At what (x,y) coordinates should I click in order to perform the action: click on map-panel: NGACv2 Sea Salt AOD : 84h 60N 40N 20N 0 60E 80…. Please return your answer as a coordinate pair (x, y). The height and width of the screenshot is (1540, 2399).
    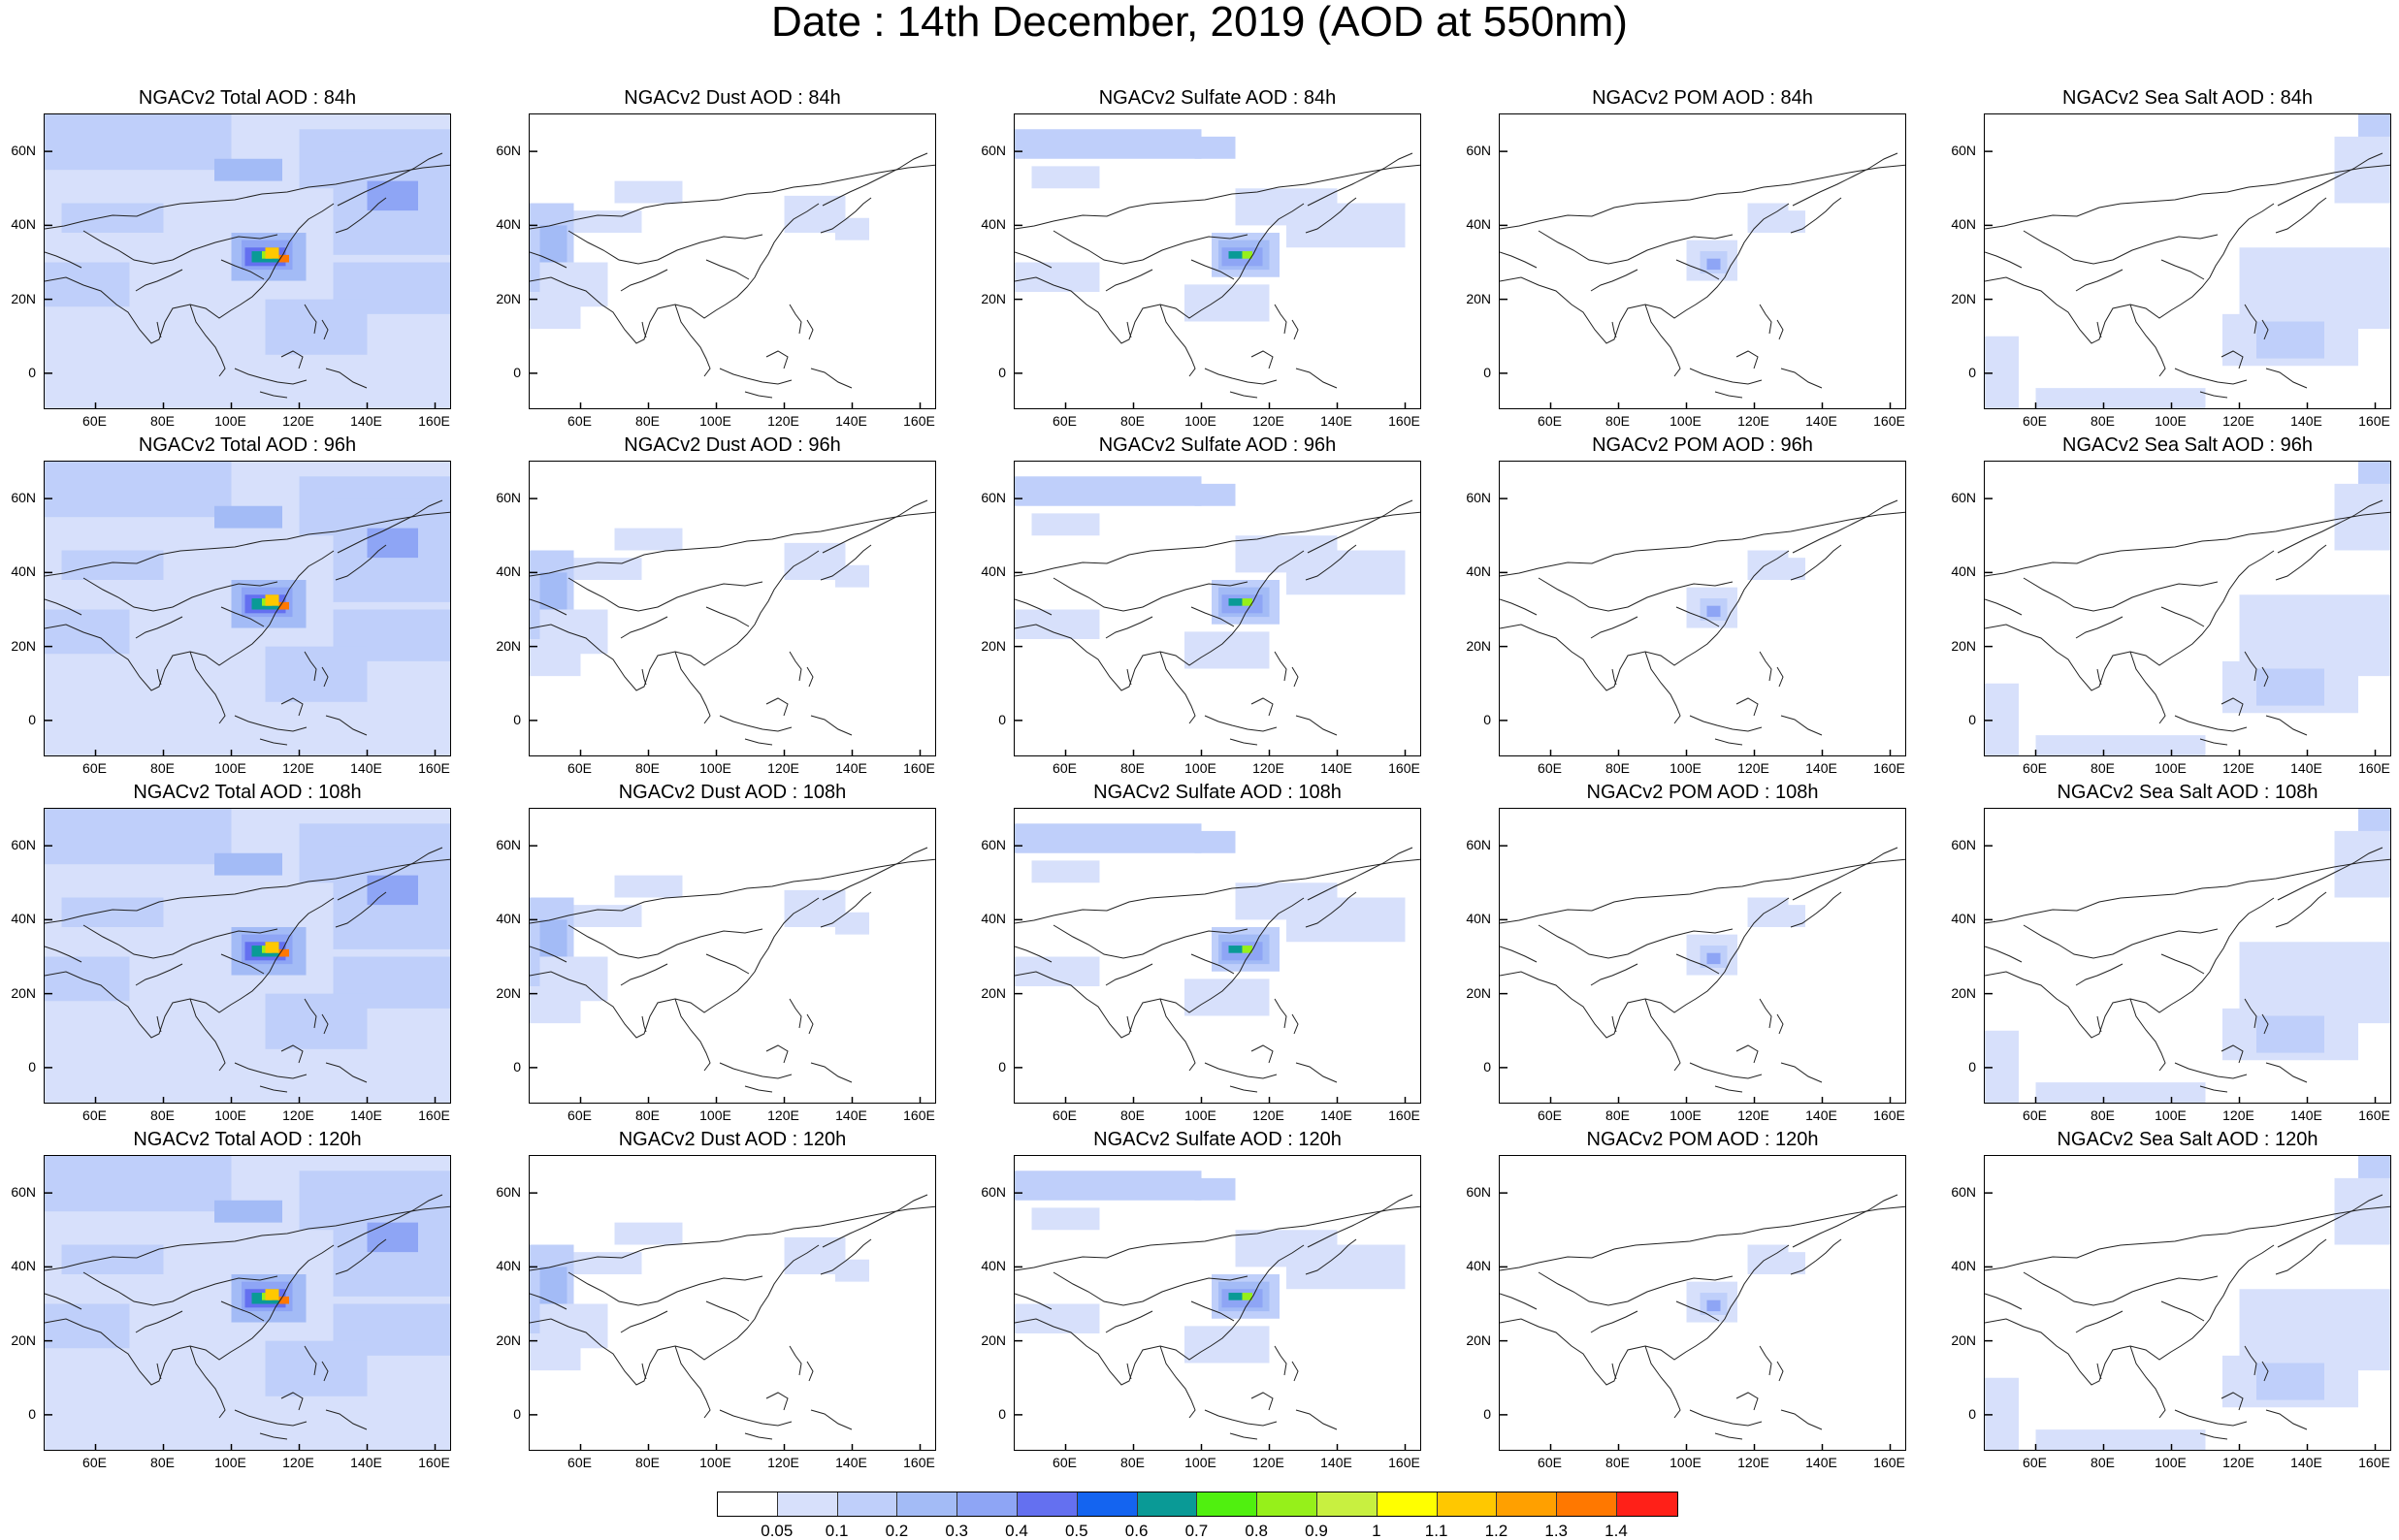
    Looking at the image, I should click on (2171, 260).